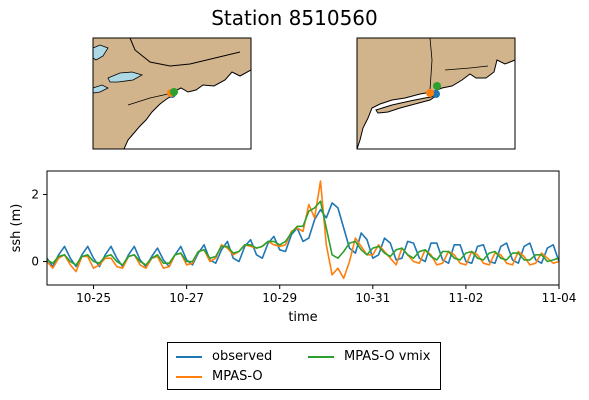 The height and width of the screenshot is (400, 589). I want to click on y-tick-label: 0, so click(35, 262).